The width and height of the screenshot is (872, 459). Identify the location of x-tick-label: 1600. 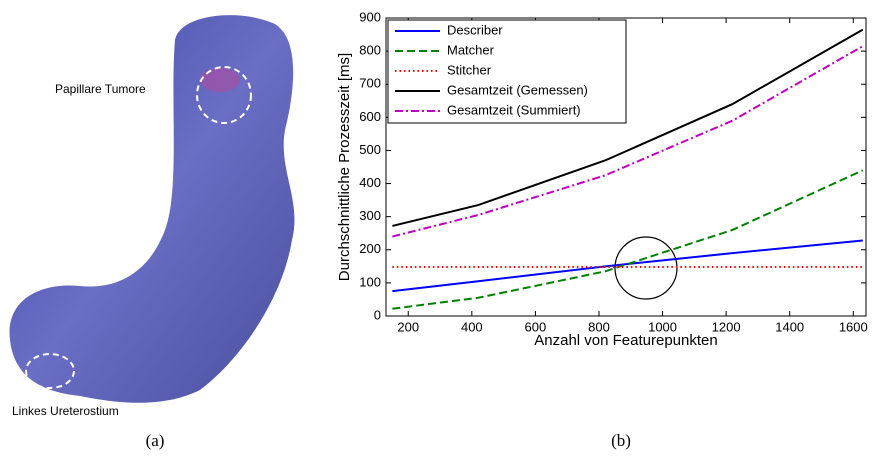
(853, 326).